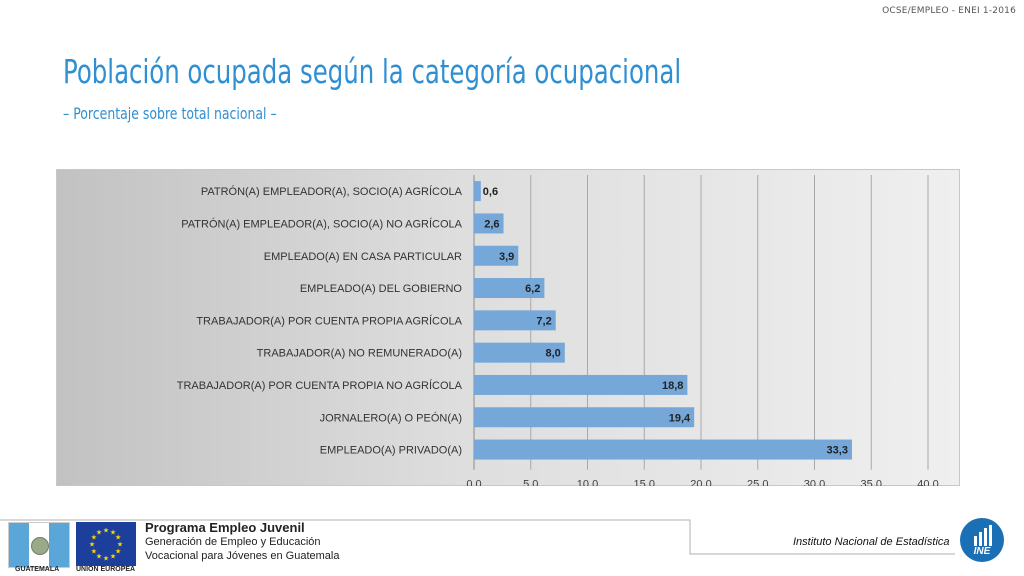 This screenshot has height=576, width=1024. I want to click on institute-name: Instituto Nacional de Estadística, so click(871, 542).